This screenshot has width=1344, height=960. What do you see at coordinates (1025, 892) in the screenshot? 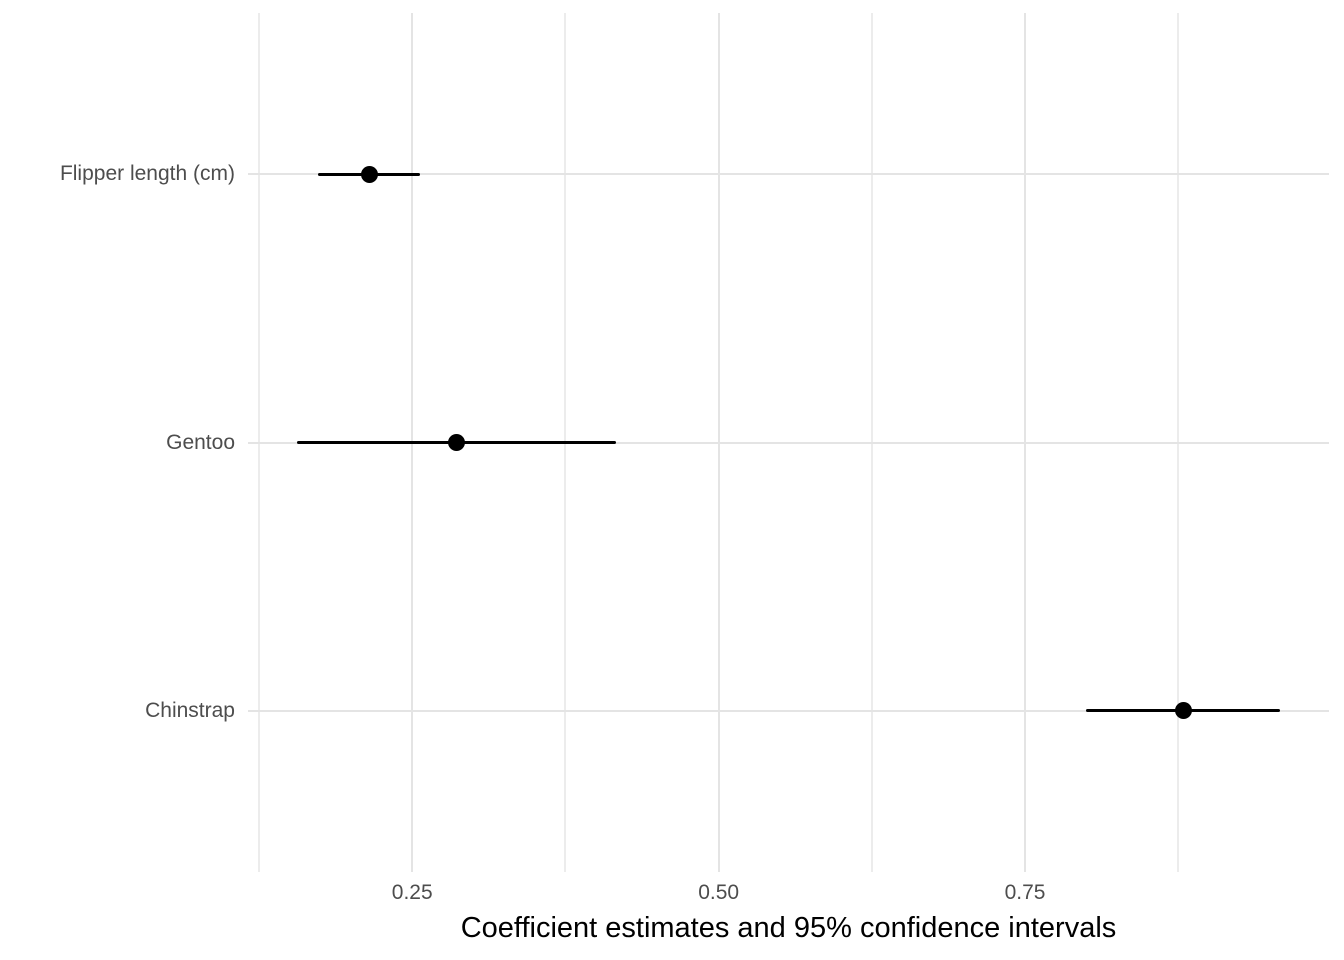
I see `x-axis-tick-label: 0.75` at bounding box center [1025, 892].